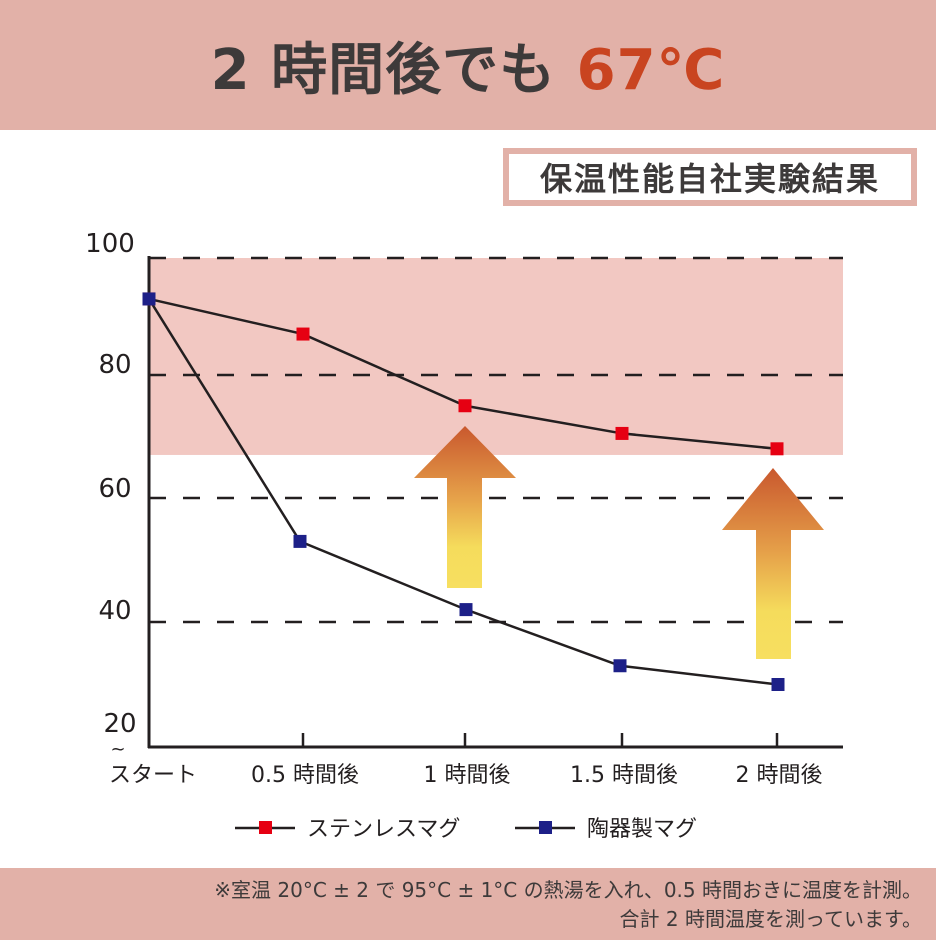  Describe the element at coordinates (114, 365) in the screenshot. I see `y-tick-label: 80` at that location.